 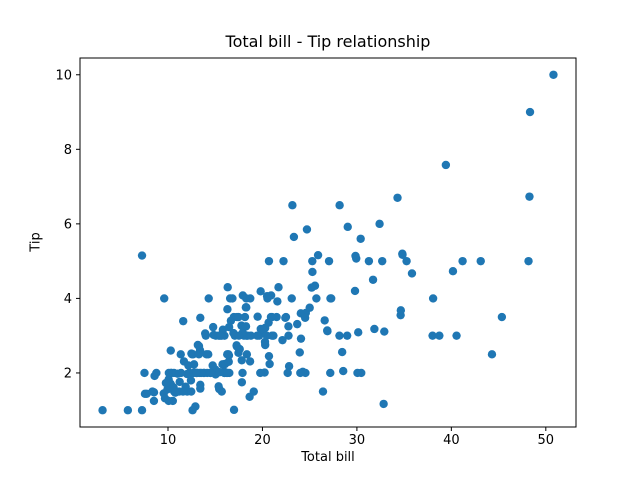 I want to click on x-axis-label: Total bill, so click(x=328, y=457).